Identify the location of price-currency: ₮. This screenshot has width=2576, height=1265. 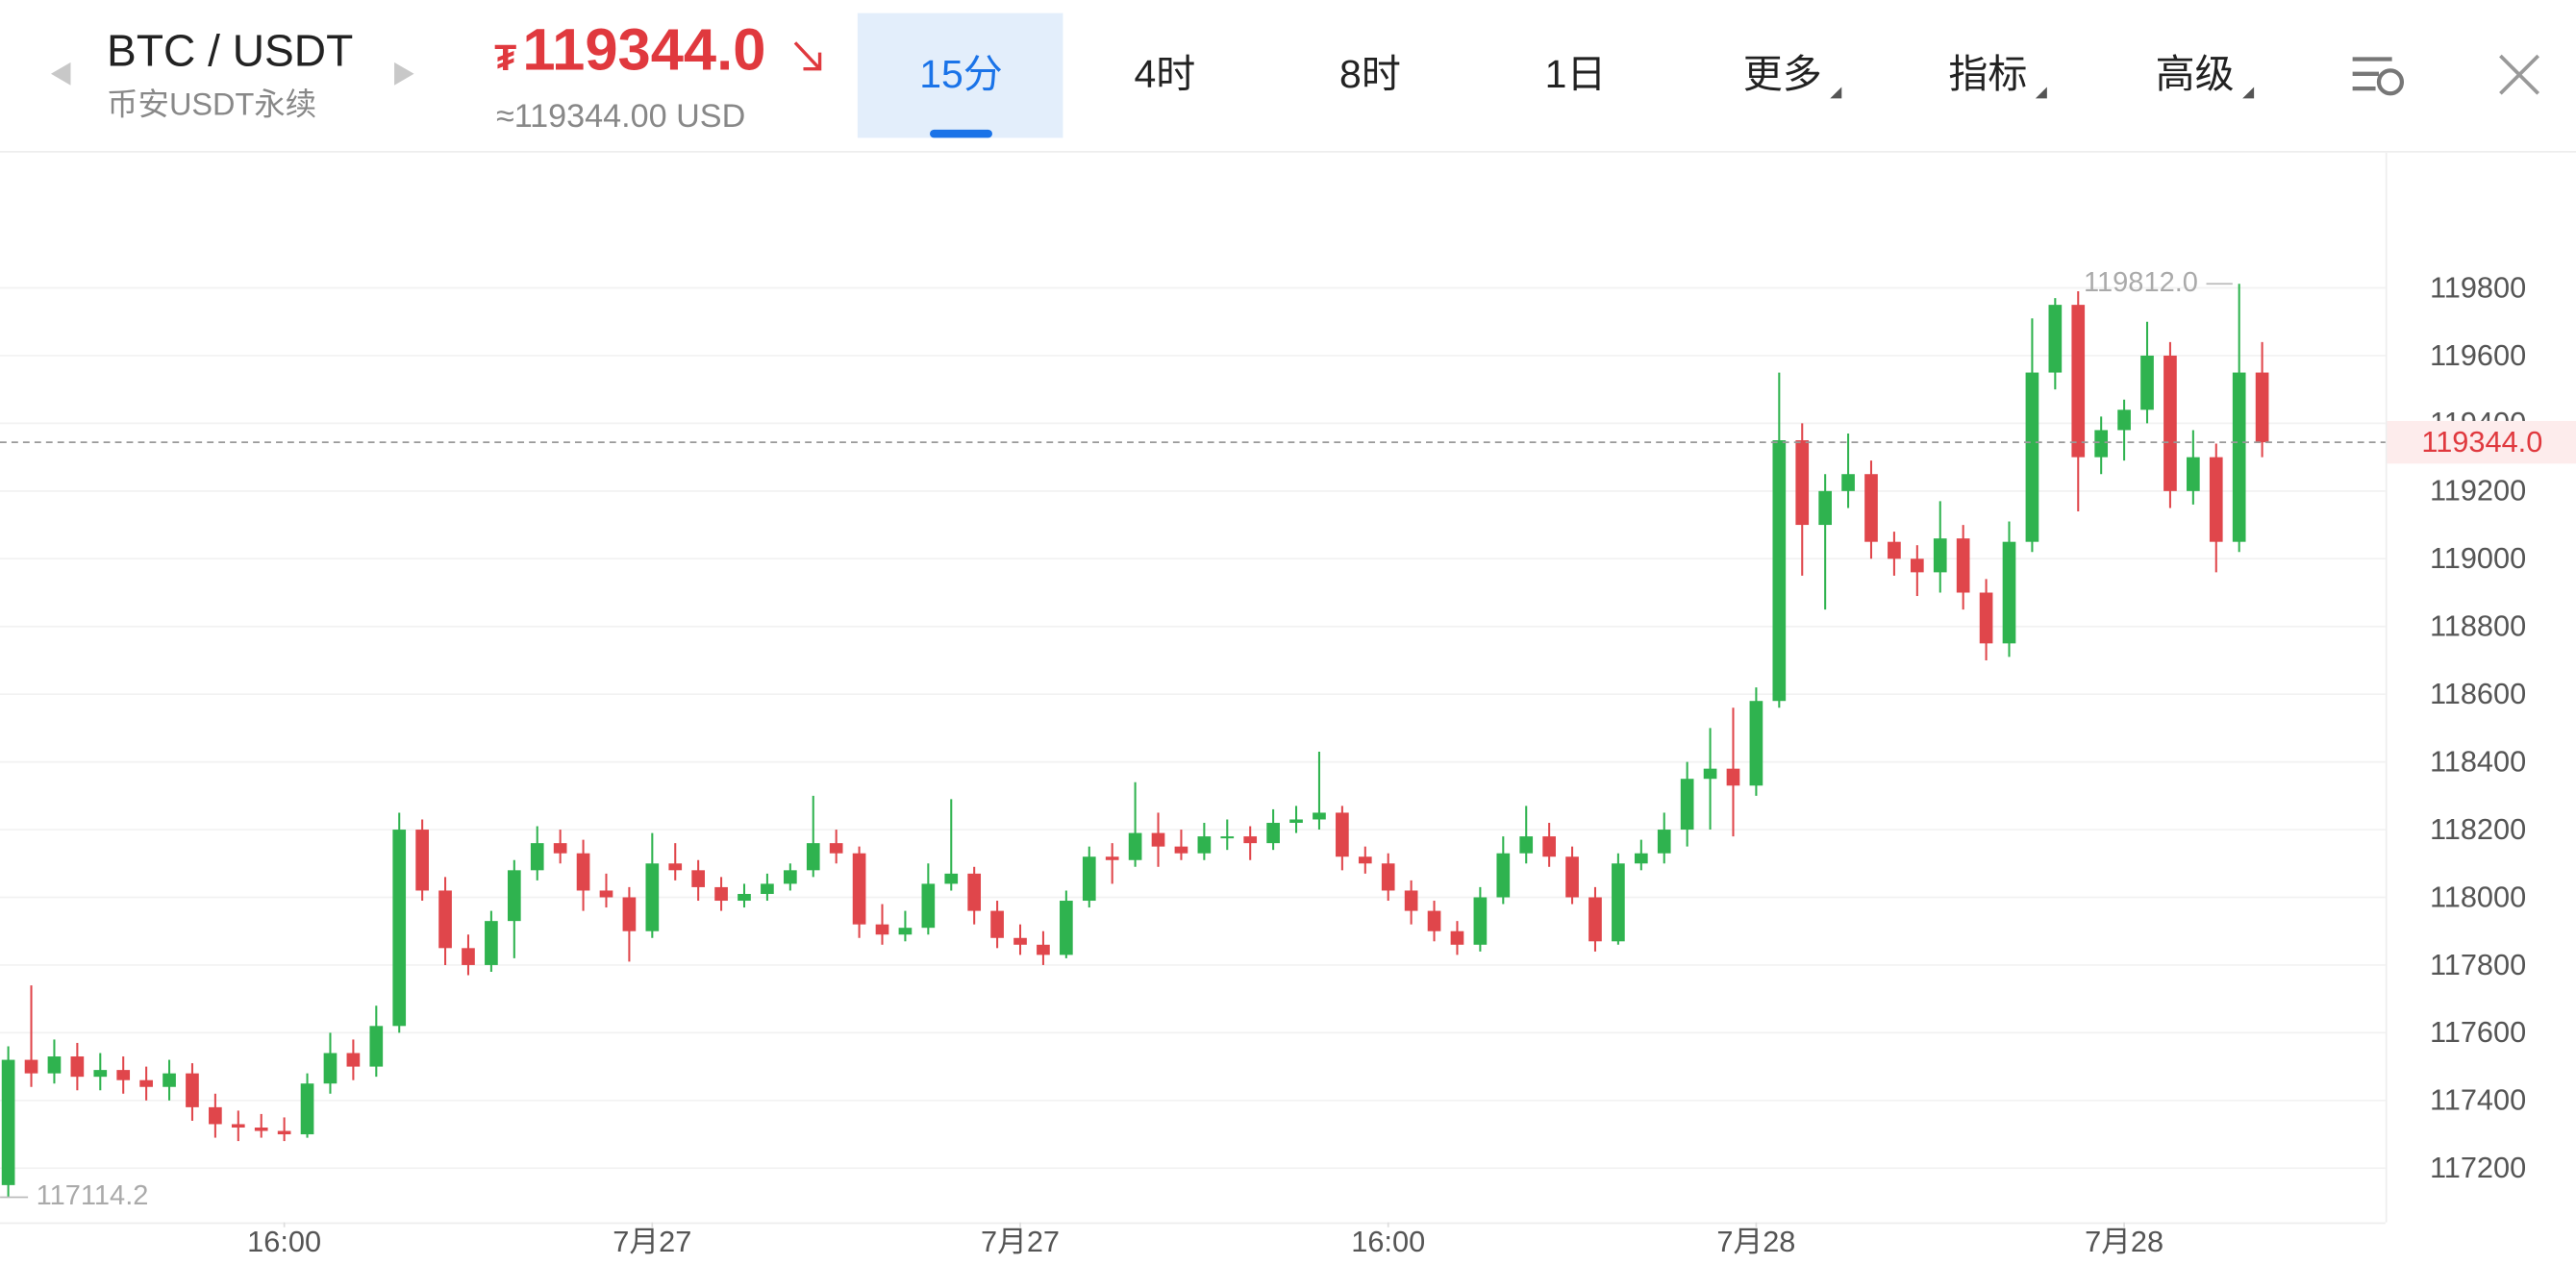
(505, 58).